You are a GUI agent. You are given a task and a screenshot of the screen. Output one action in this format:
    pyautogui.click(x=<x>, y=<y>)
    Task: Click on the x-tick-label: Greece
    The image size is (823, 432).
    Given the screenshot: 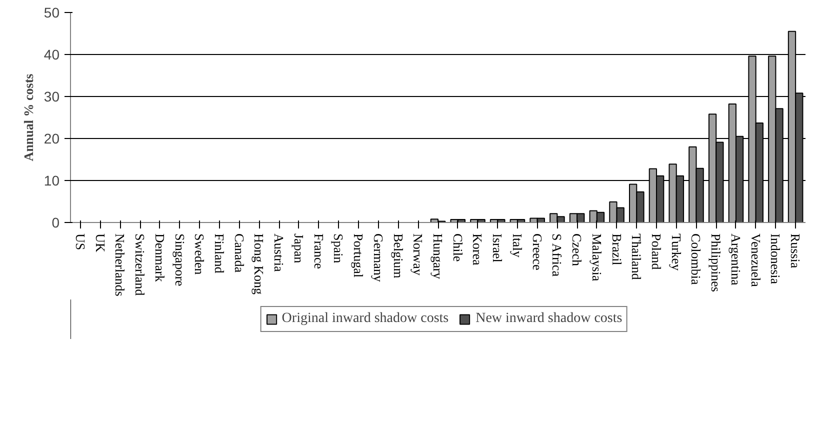 What is the action you would take?
    pyautogui.click(x=537, y=252)
    